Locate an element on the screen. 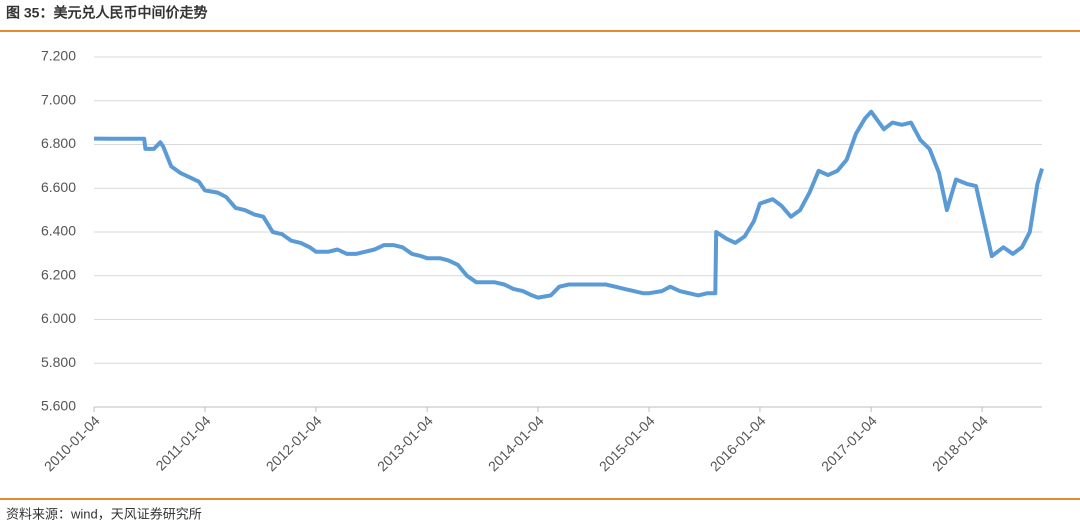 The width and height of the screenshot is (1080, 531). source-note: 资料来源：wind，天风证券研究所 is located at coordinates (104, 513).